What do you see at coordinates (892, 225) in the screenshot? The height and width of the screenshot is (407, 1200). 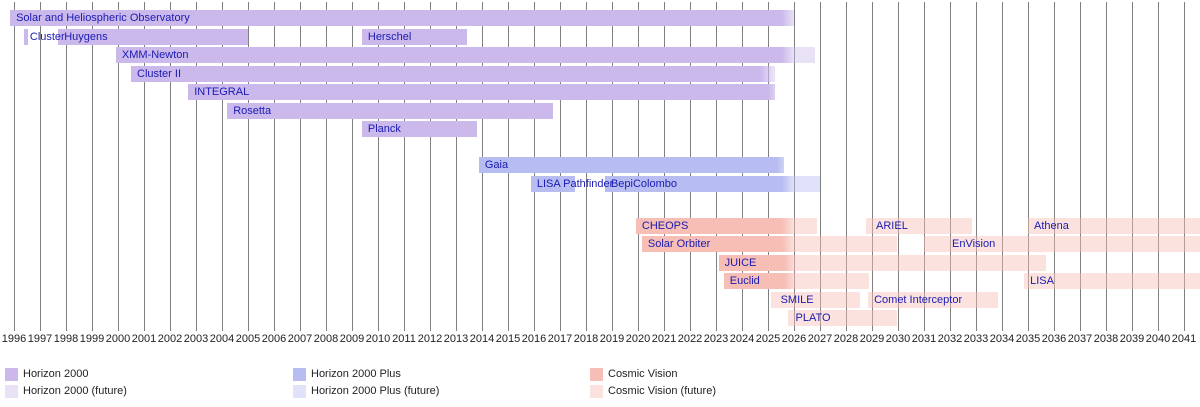 I see `mission-label-ariel: ARIEL` at bounding box center [892, 225].